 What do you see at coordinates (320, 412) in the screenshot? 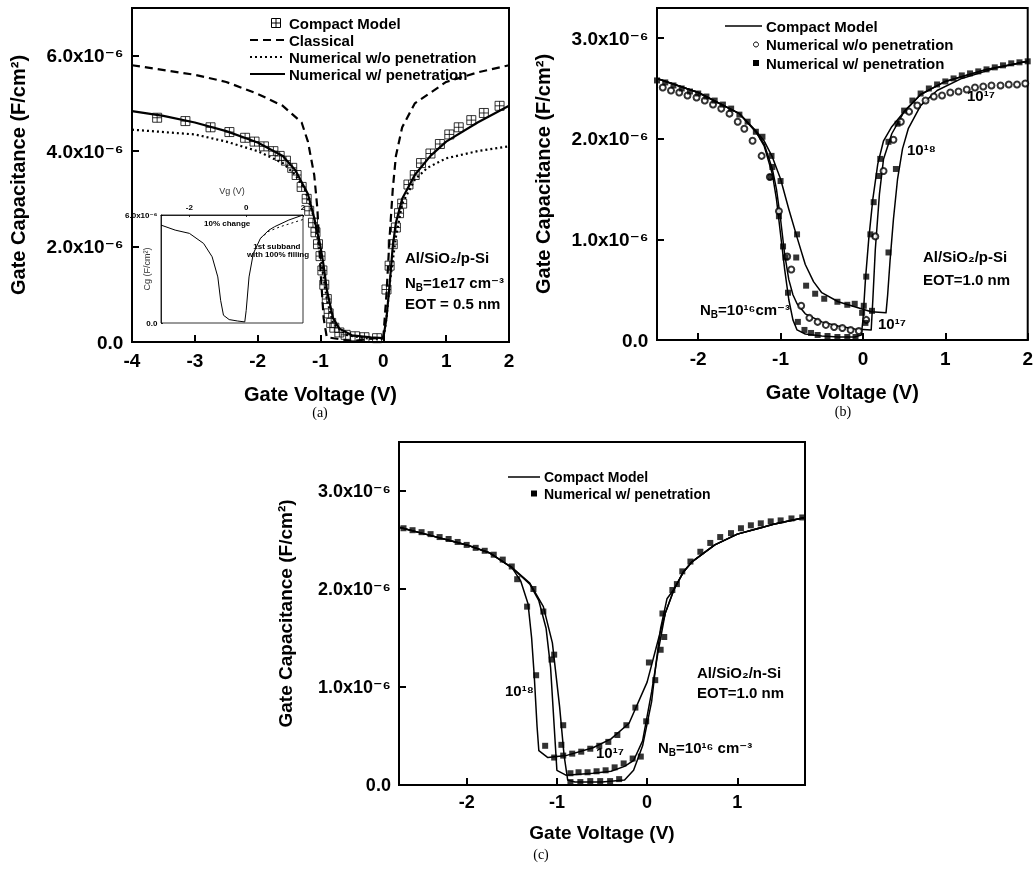
I see `text: (a)` at bounding box center [320, 412].